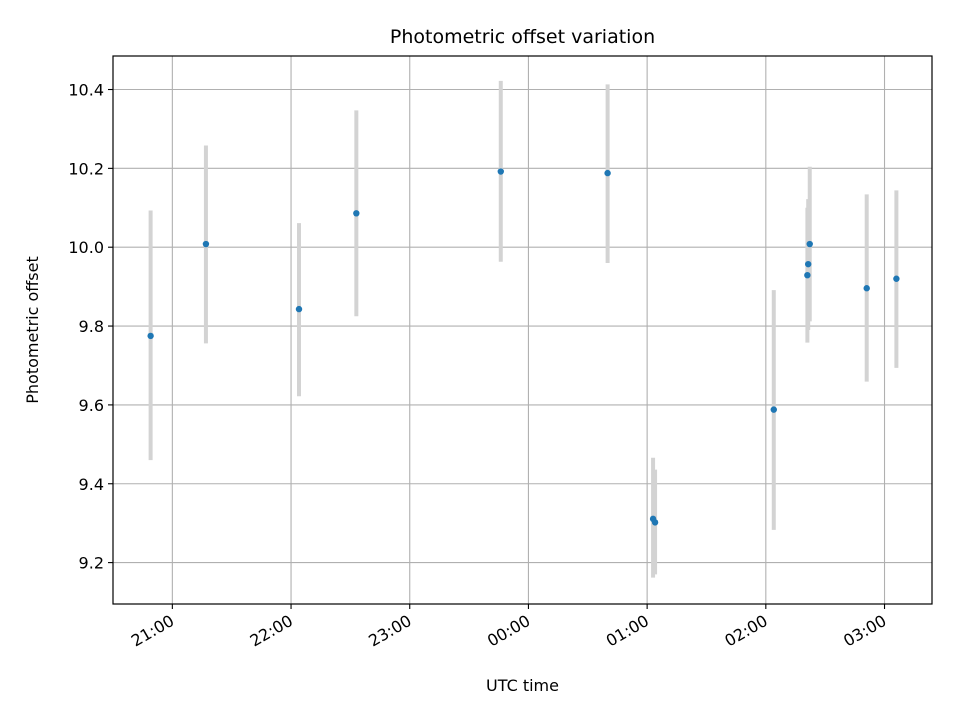 The height and width of the screenshot is (720, 960). I want to click on y-tick-label-1: 9.4, so click(91, 484).